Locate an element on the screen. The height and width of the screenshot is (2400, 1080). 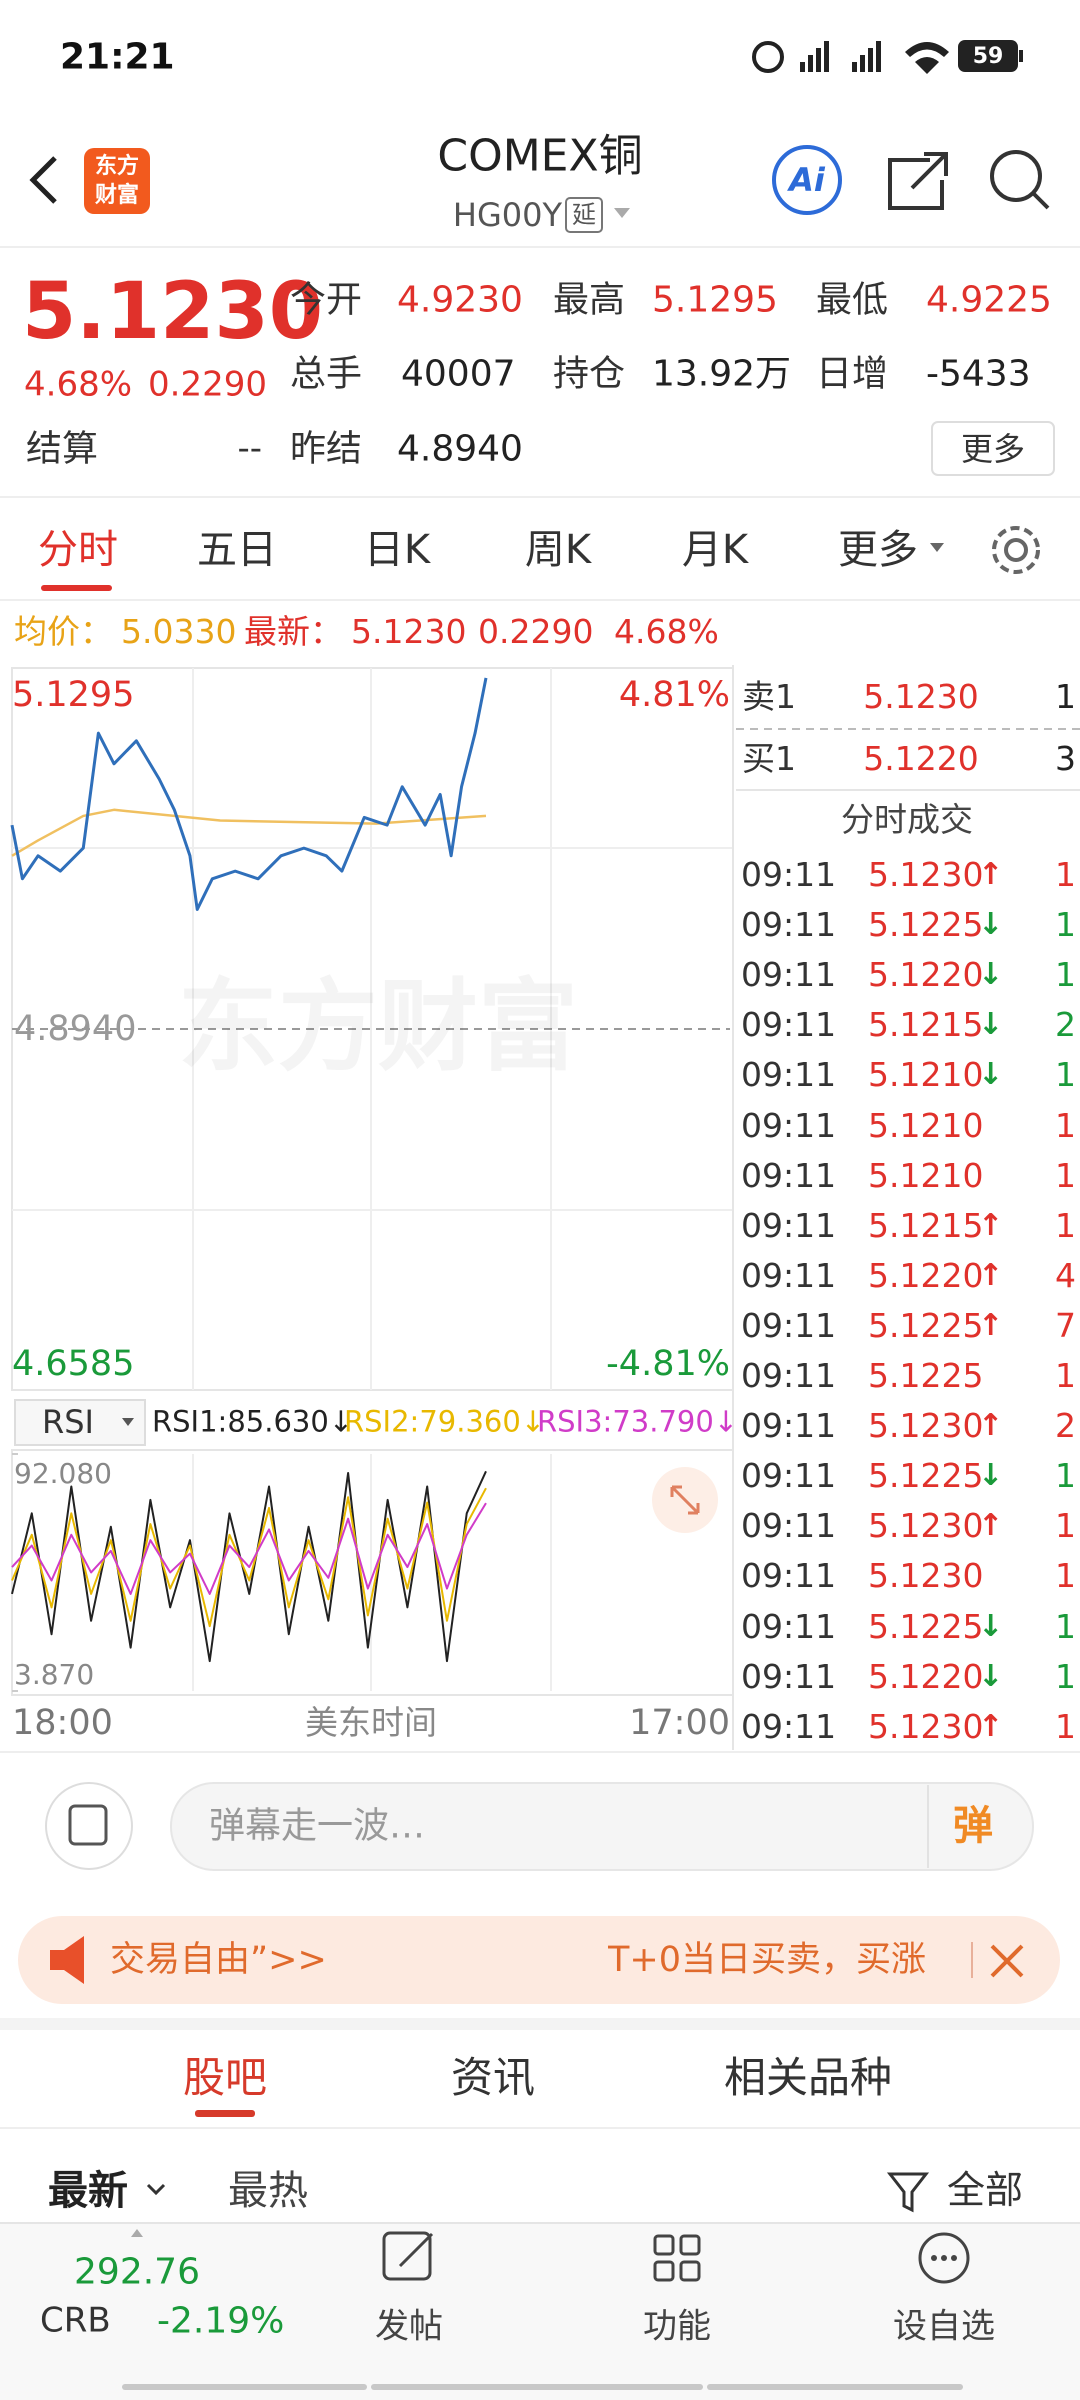
back-icon is located at coordinates (43, 180).